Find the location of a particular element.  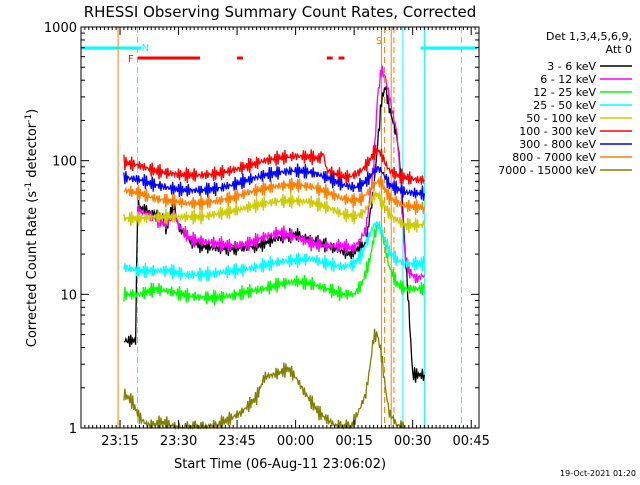

legend-label: 3 - 6 keV is located at coordinates (571, 66).